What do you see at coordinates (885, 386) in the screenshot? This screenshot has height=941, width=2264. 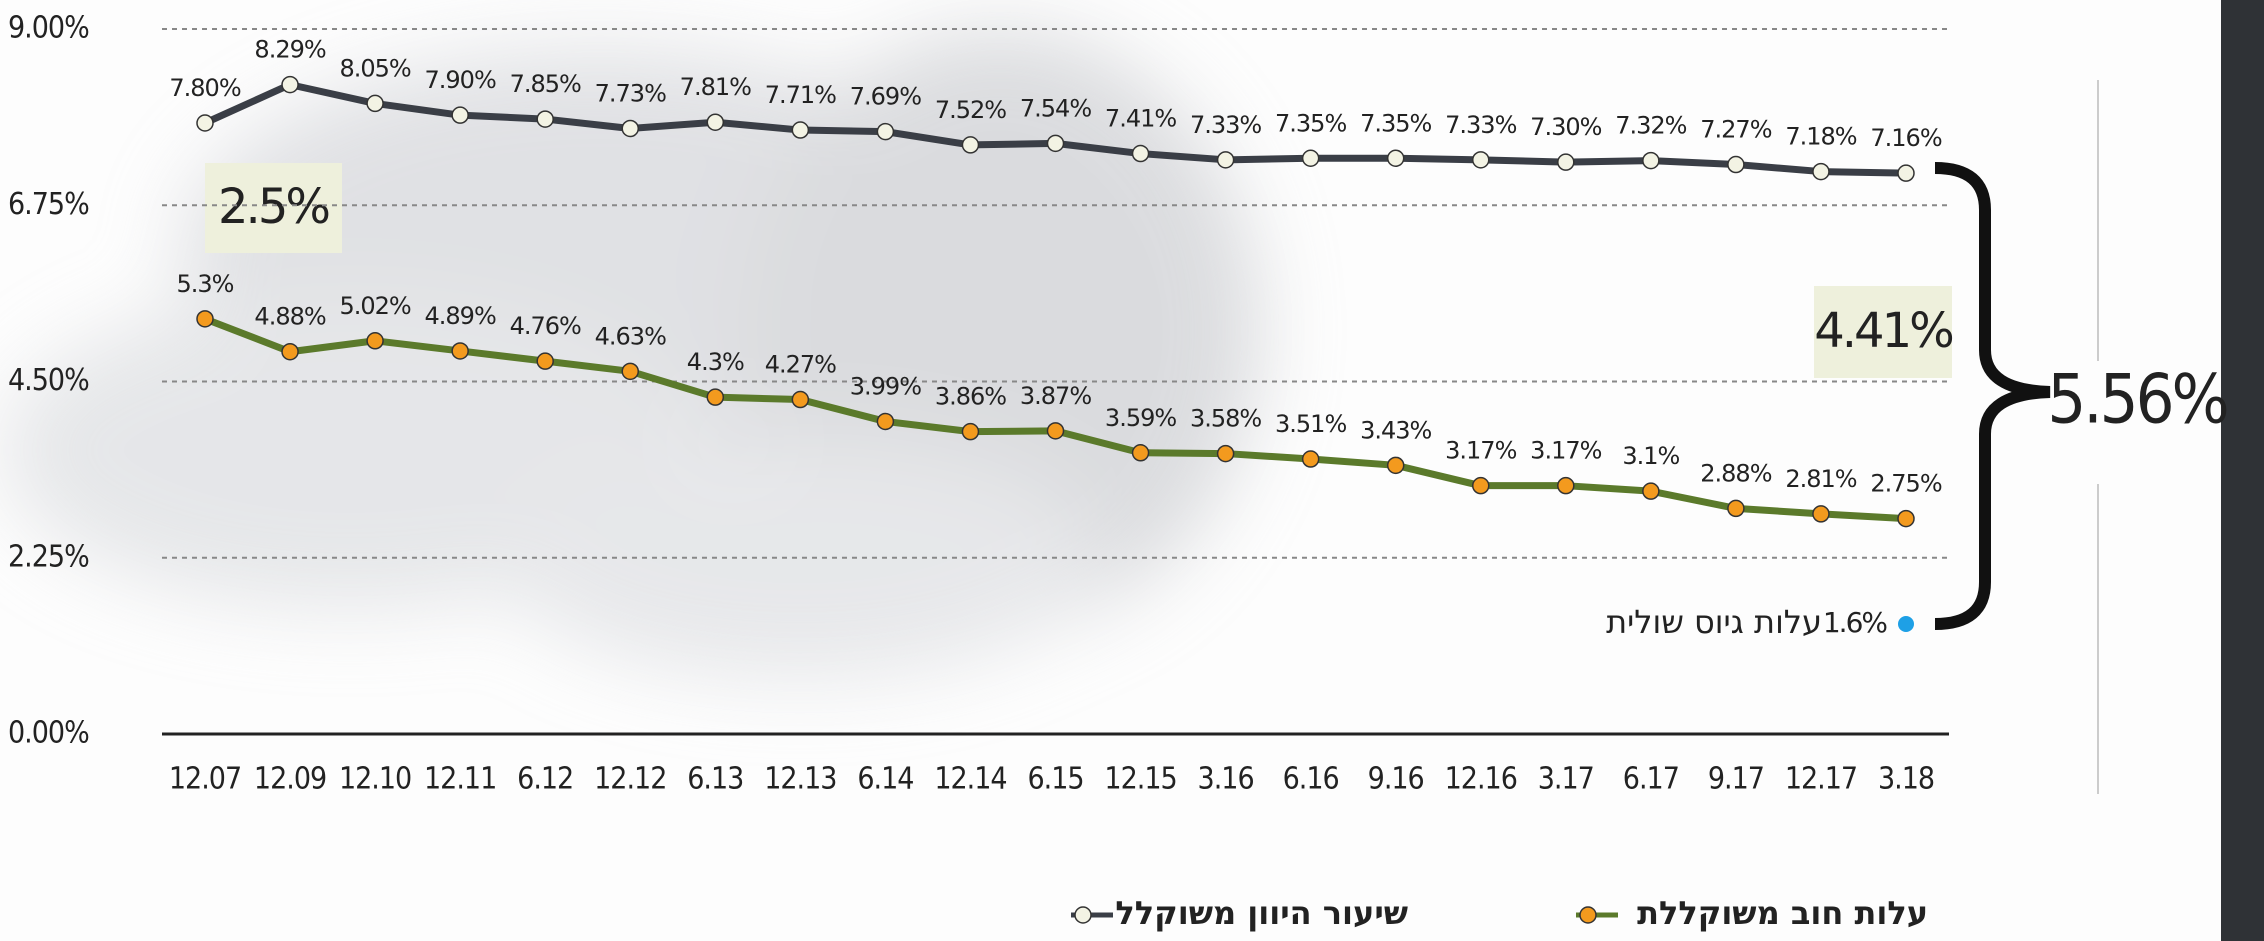 I see `data-label: 3.99%` at bounding box center [885, 386].